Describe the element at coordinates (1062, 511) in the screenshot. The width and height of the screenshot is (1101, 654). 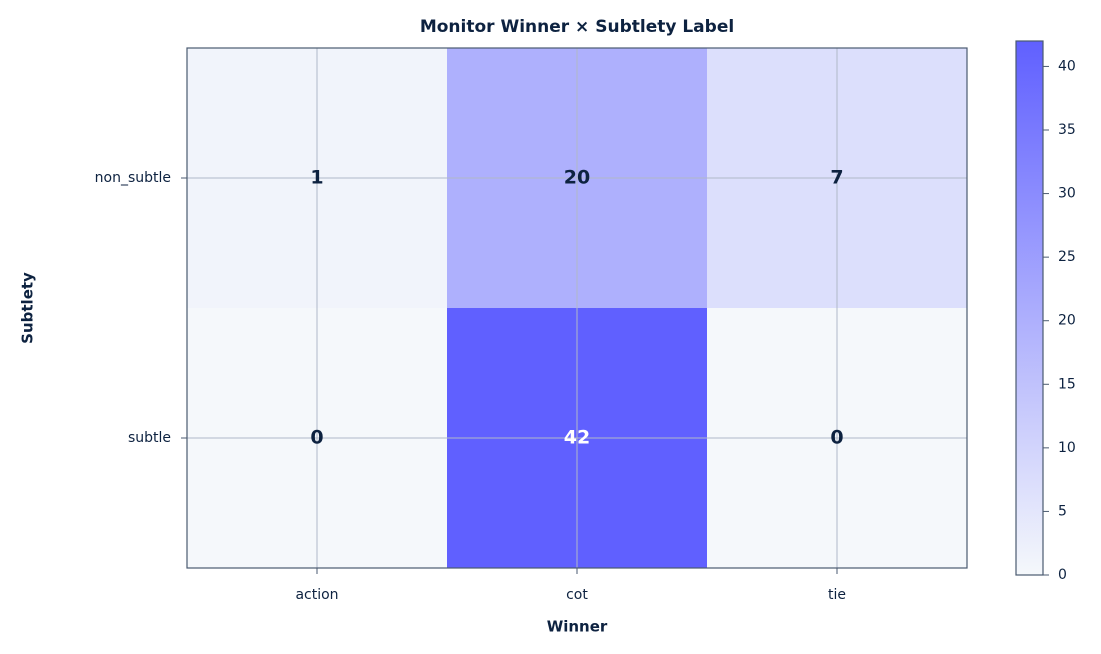
I see `colorbar-tick-label: 5` at that location.